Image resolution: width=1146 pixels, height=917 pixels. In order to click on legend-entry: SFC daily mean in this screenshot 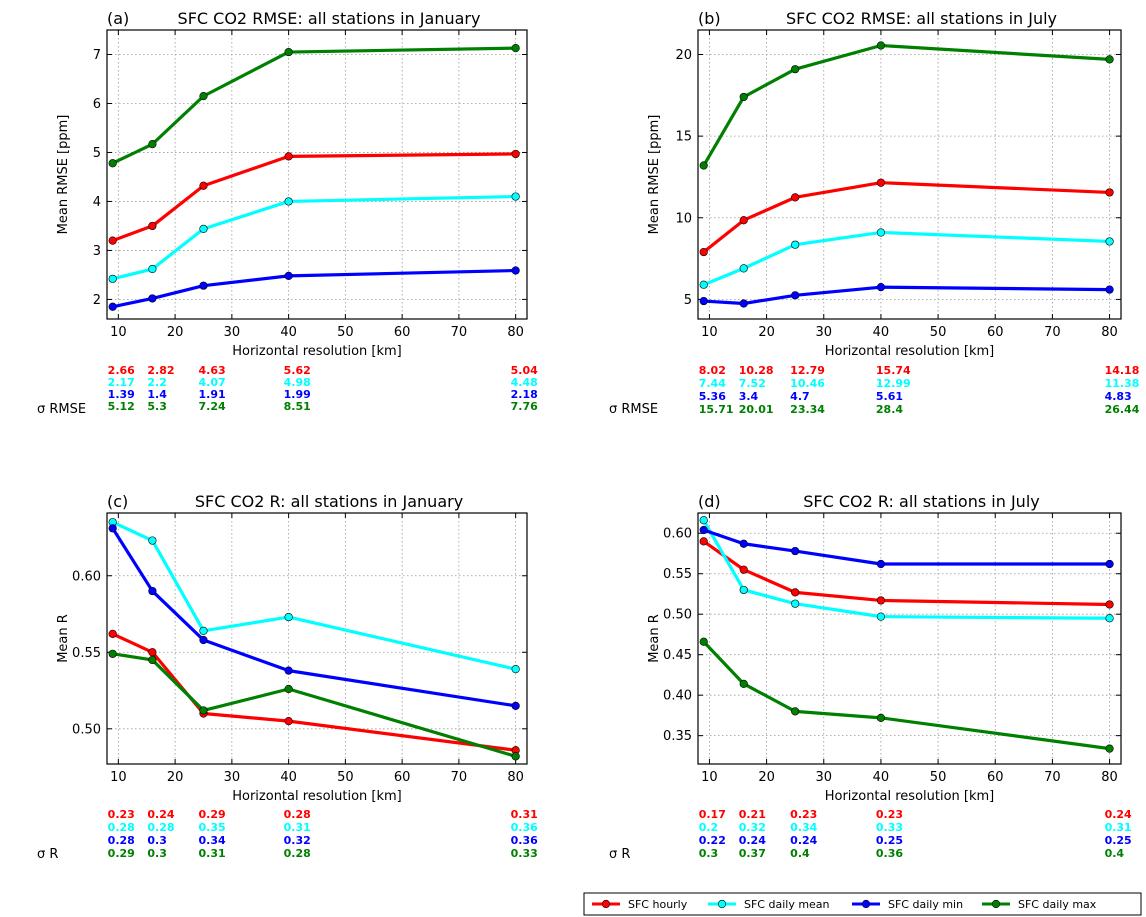, I will do `click(769, 904)`.